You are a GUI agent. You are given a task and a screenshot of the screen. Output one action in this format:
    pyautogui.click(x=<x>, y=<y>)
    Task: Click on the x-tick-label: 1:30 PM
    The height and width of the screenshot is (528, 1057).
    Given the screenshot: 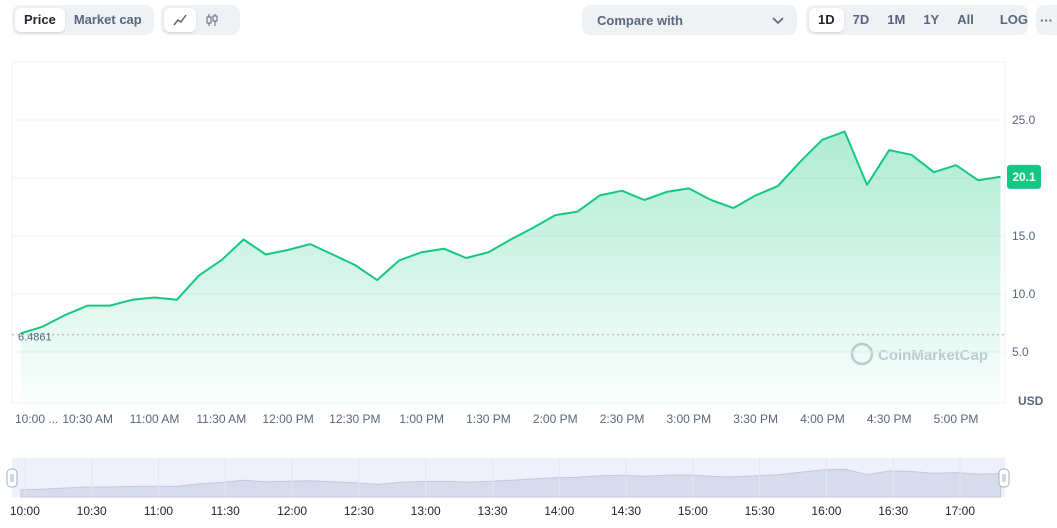 What is the action you would take?
    pyautogui.click(x=488, y=419)
    